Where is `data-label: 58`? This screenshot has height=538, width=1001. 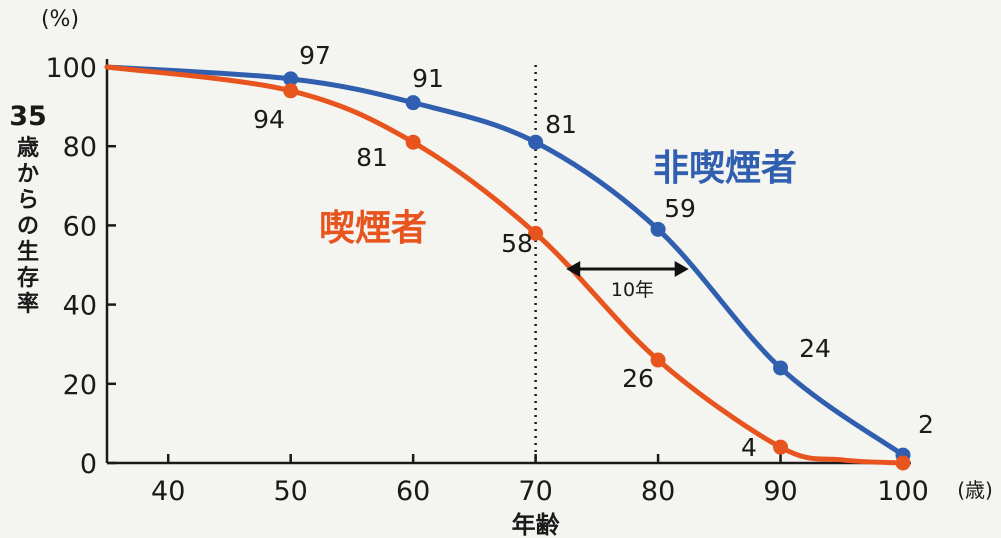
data-label: 58 is located at coordinates (517, 243).